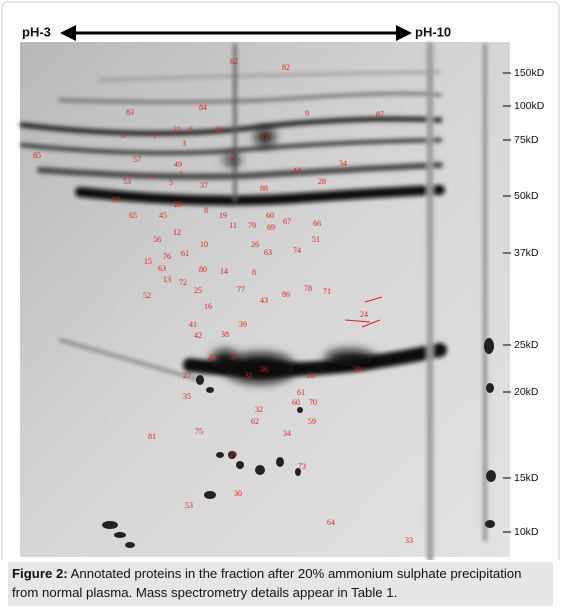  I want to click on spot-label: 78, so click(308, 288).